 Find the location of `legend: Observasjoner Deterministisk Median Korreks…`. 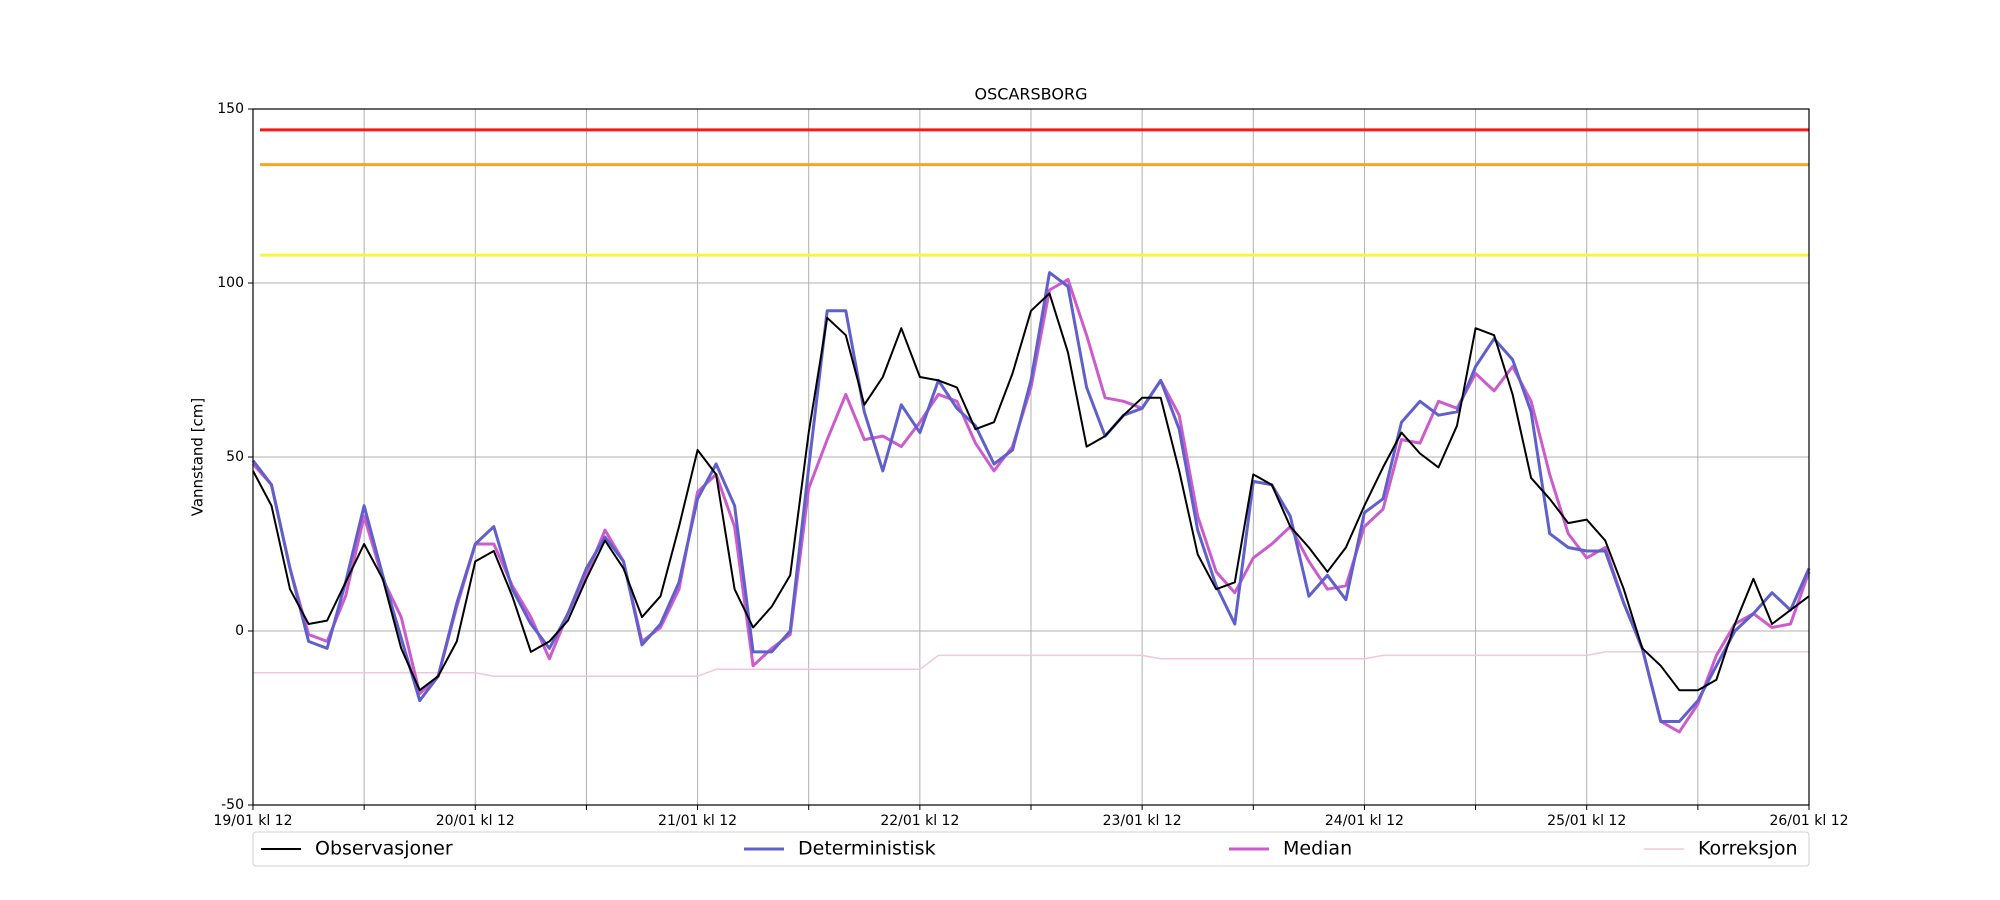

legend: Observasjoner Deterministisk Median Korreks… is located at coordinates (1031, 849).